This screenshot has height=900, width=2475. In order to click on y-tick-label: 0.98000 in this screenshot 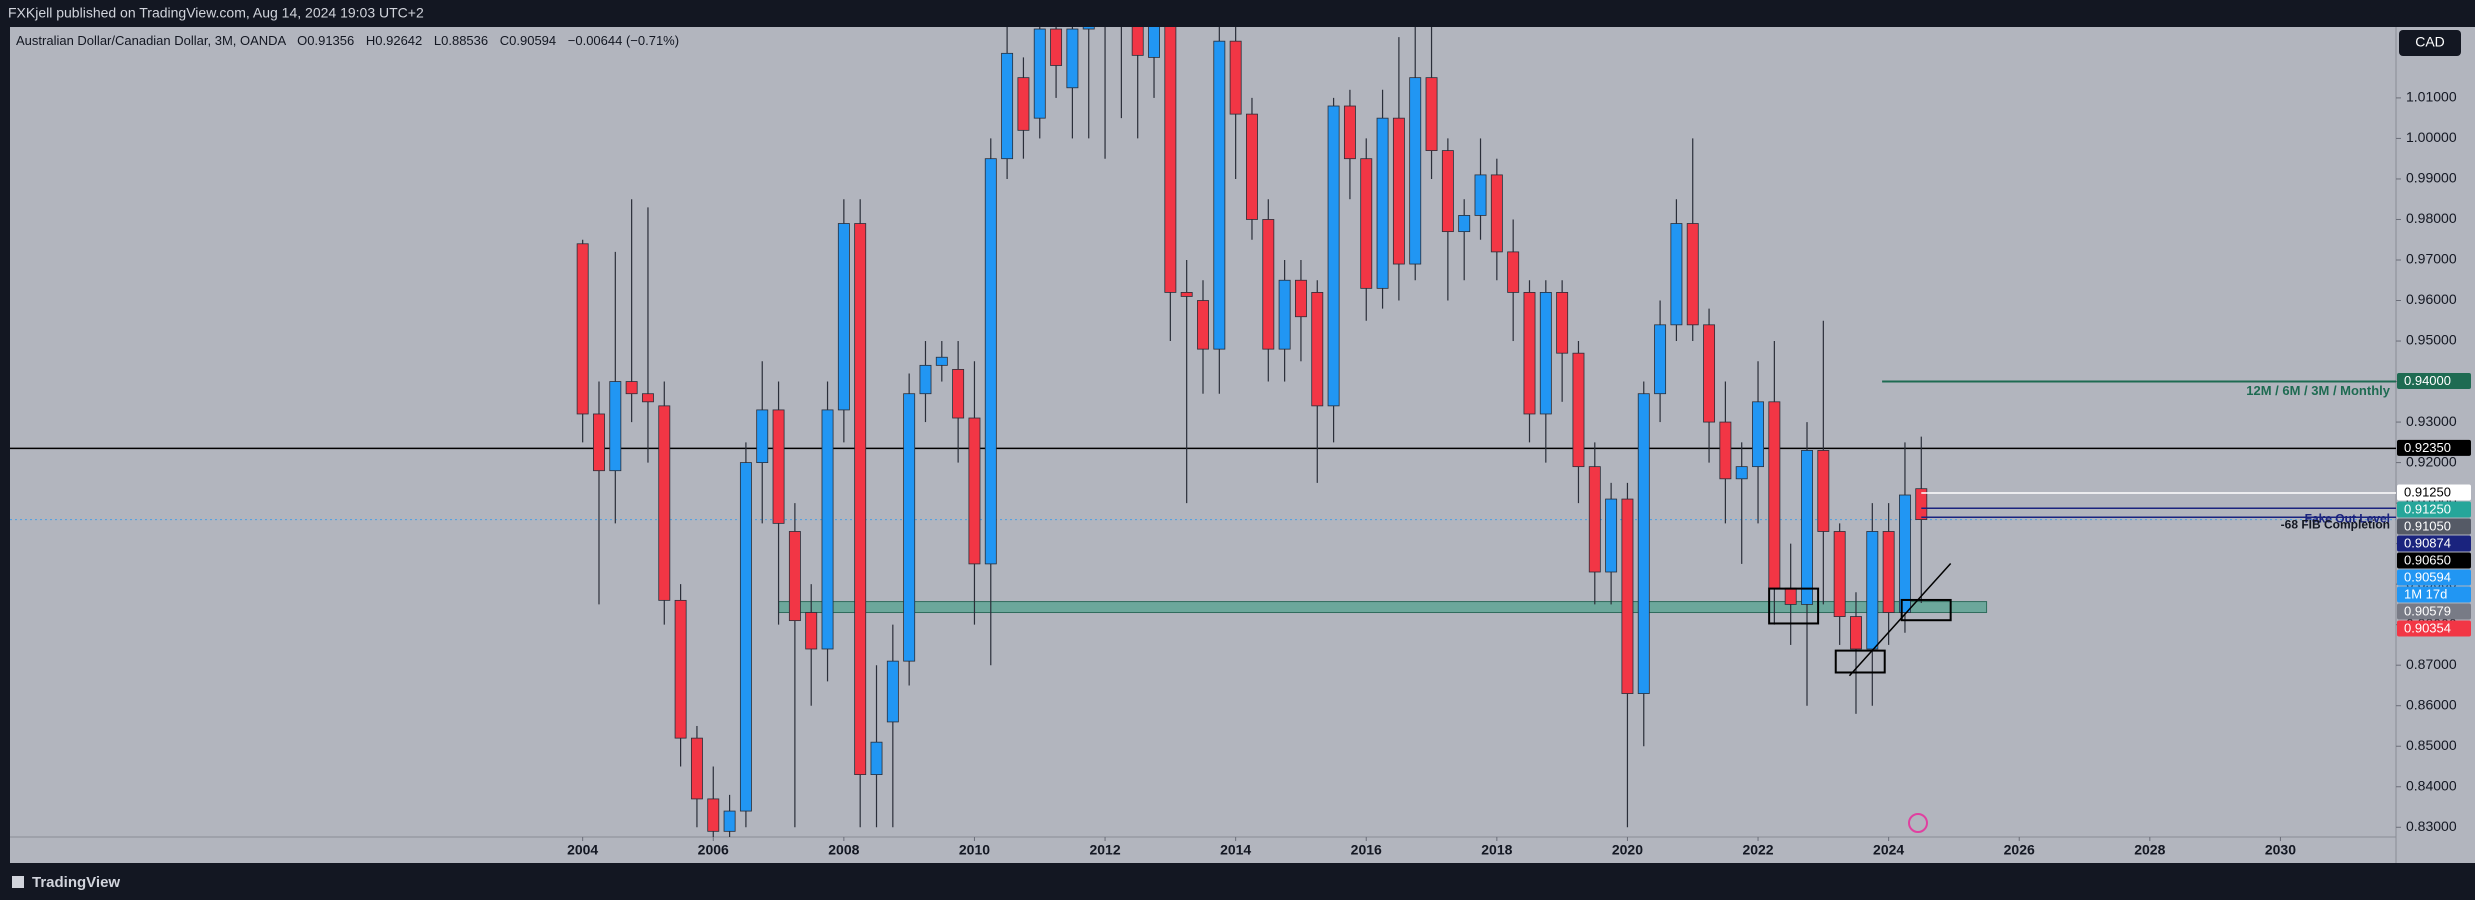, I will do `click(2431, 218)`.